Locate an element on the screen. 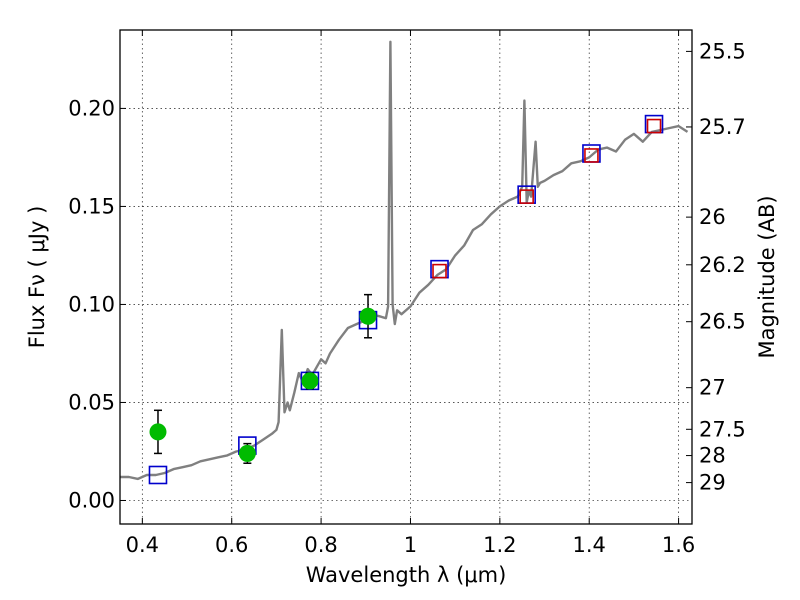 The height and width of the screenshot is (600, 800). mag-tick-label: 26.5 is located at coordinates (722, 322).